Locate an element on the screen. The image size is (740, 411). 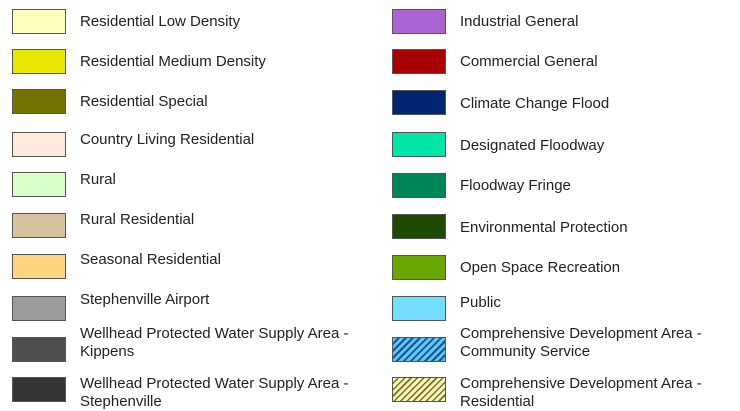
legend-label: Rural Residential is located at coordinates (137, 219).